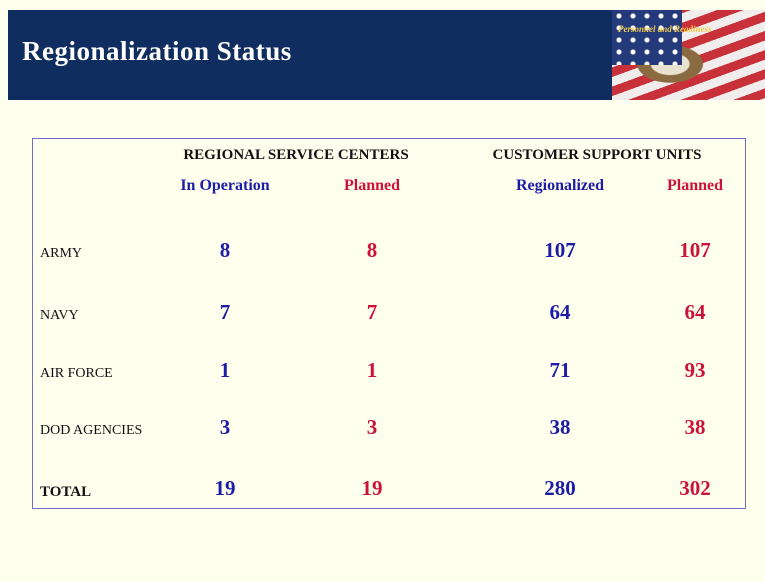 The image size is (765, 582). I want to click on column-header: Regionalized, so click(560, 185).